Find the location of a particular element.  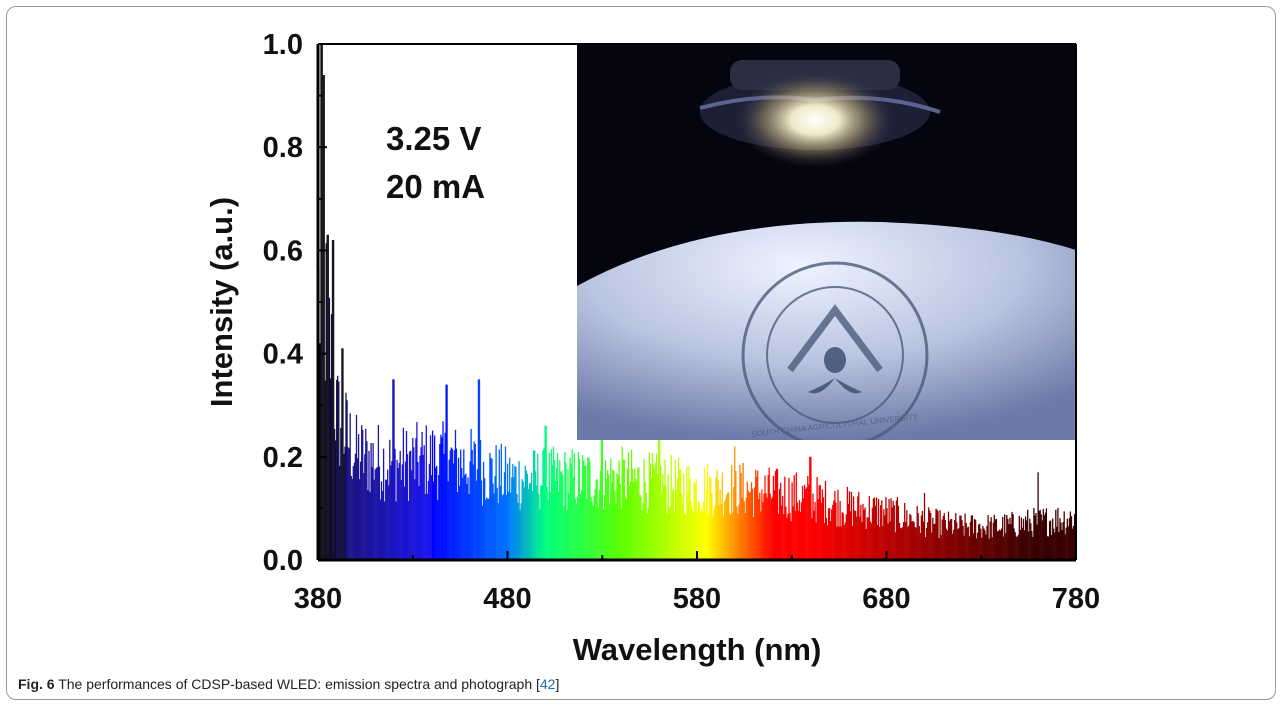

y-axis-title: Intensity (a.u.) is located at coordinates (221, 302).